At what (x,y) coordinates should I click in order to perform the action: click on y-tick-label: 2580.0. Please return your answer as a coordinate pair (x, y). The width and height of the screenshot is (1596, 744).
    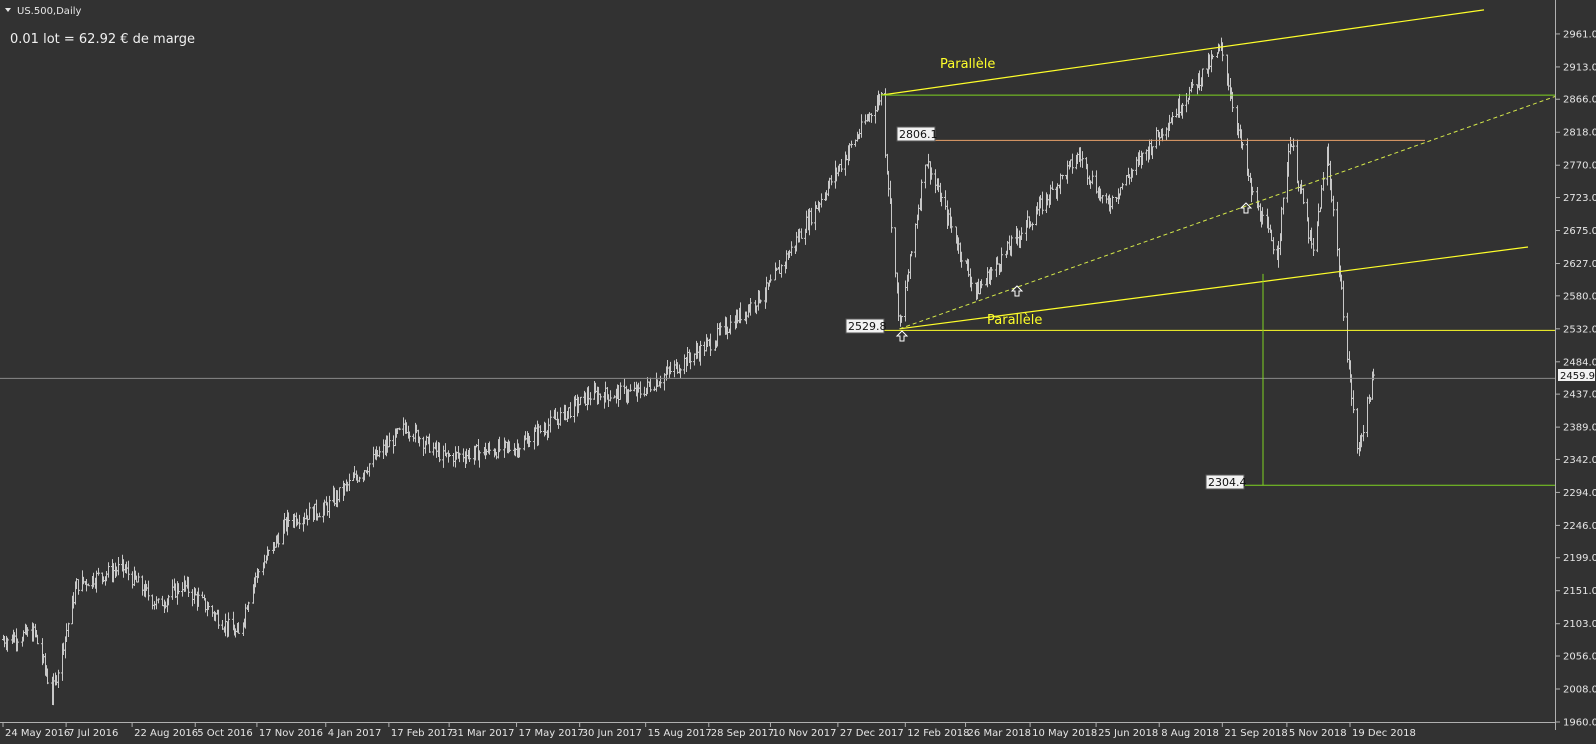
    Looking at the image, I should click on (1579, 296).